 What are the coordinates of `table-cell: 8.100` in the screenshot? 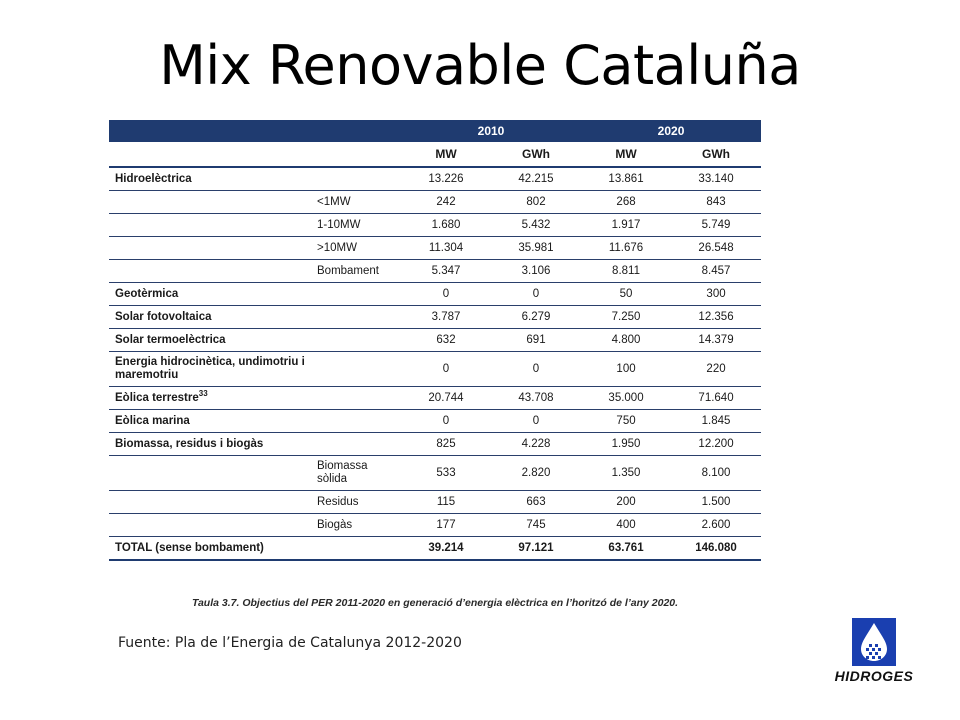 It's located at (716, 473).